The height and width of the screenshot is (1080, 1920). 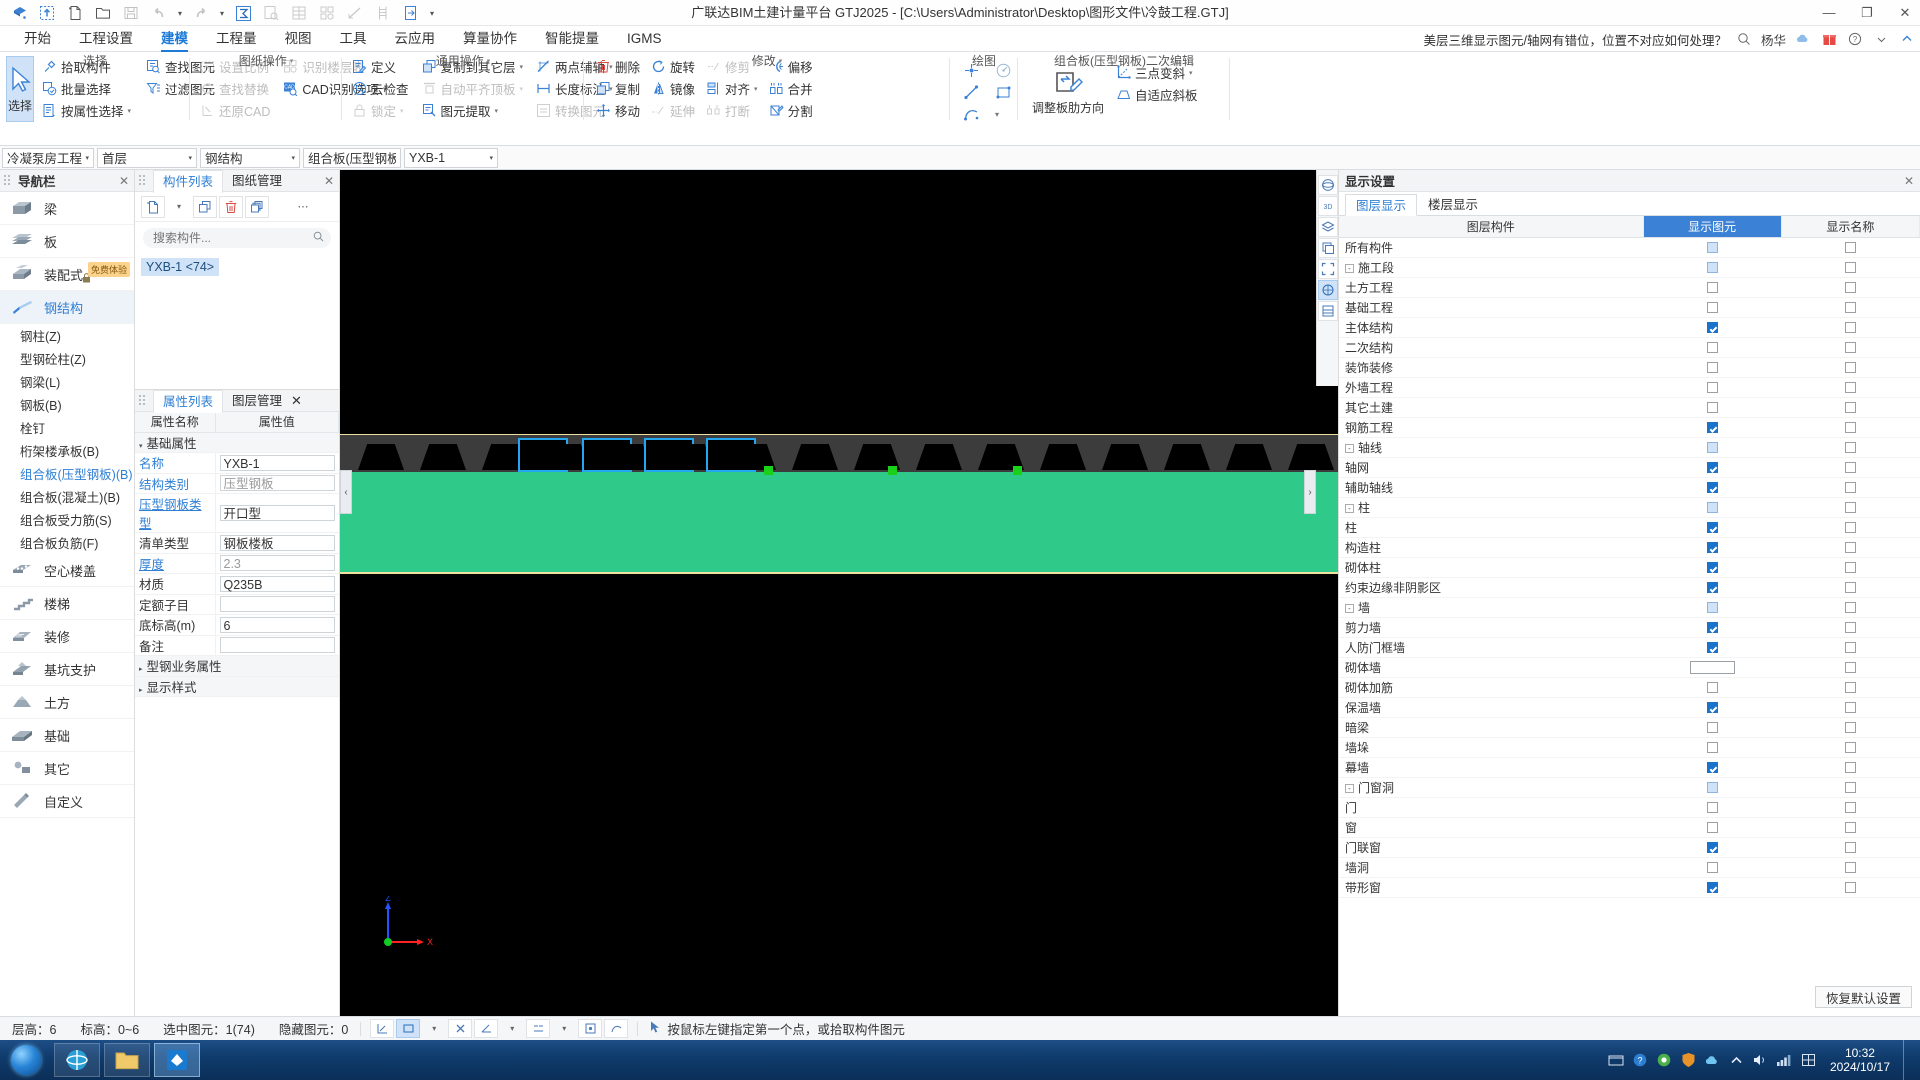 What do you see at coordinates (153, 206) in the screenshot?
I see `new-component-button` at bounding box center [153, 206].